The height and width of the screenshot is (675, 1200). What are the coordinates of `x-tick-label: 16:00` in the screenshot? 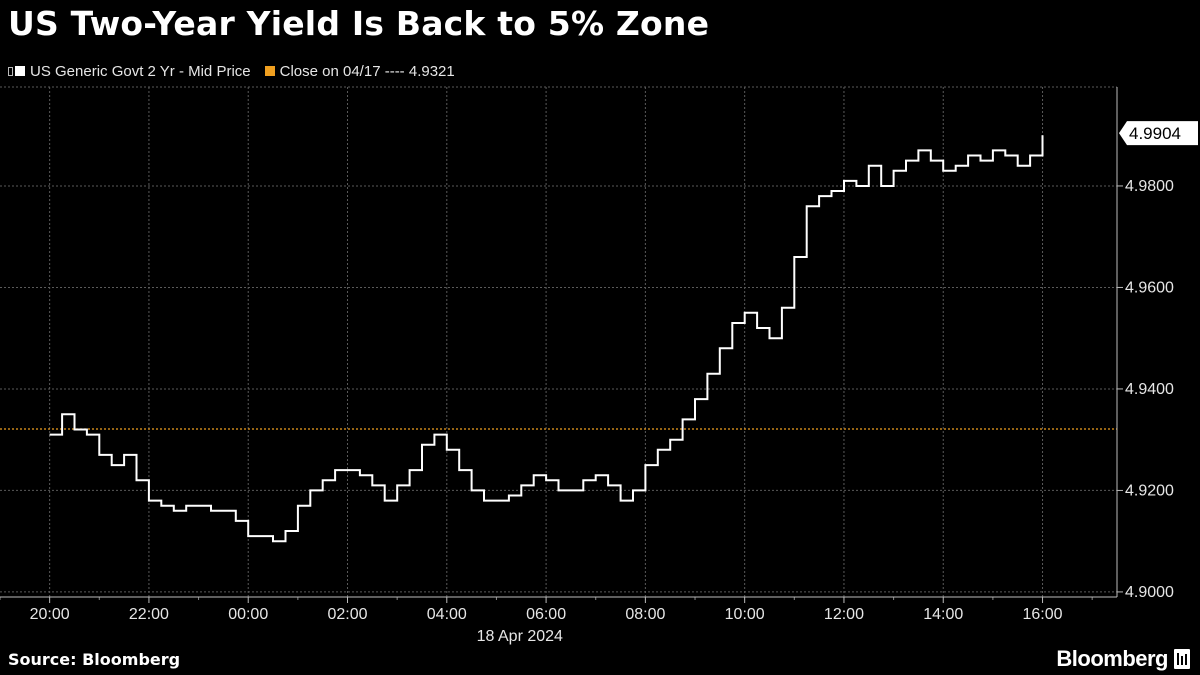 It's located at (1043, 614).